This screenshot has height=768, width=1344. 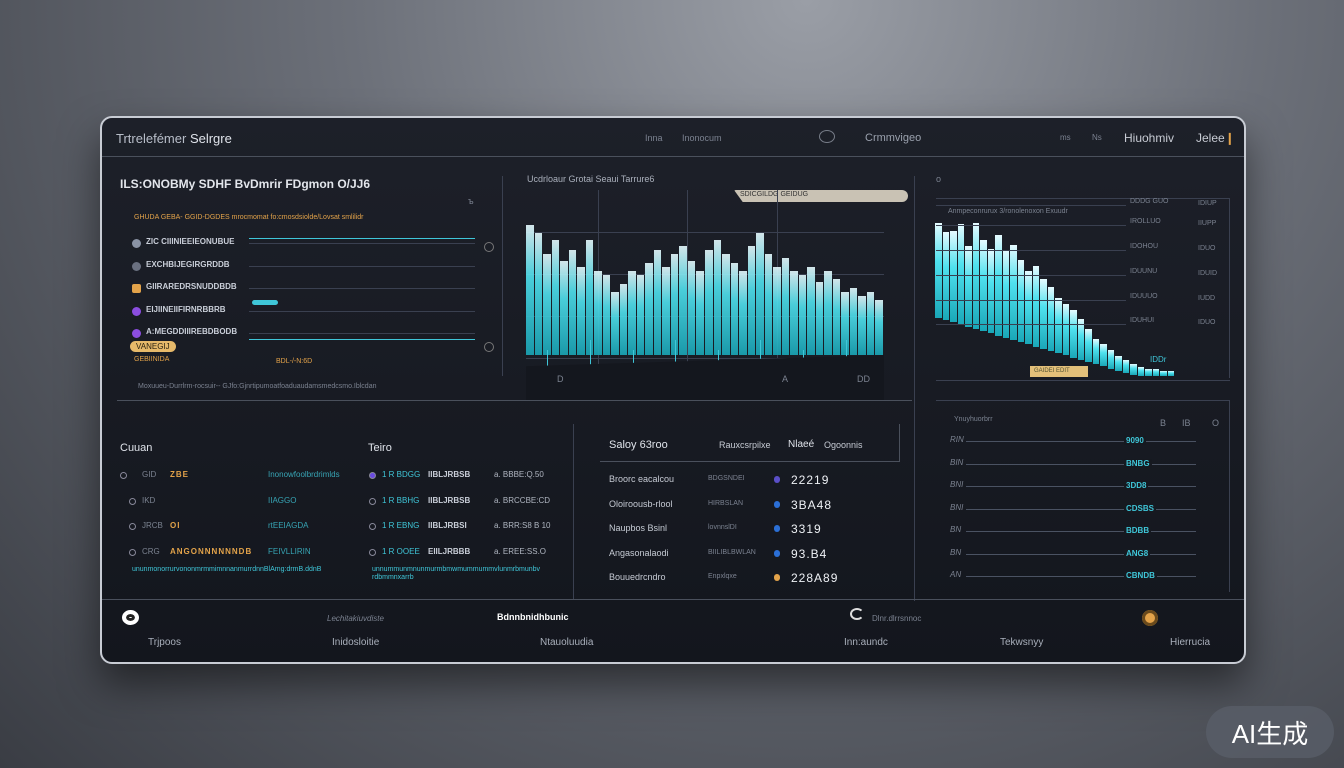 What do you see at coordinates (188, 264) in the screenshot?
I see `legend-row-label: EXCHBIJEGIRGRDDB` at bounding box center [188, 264].